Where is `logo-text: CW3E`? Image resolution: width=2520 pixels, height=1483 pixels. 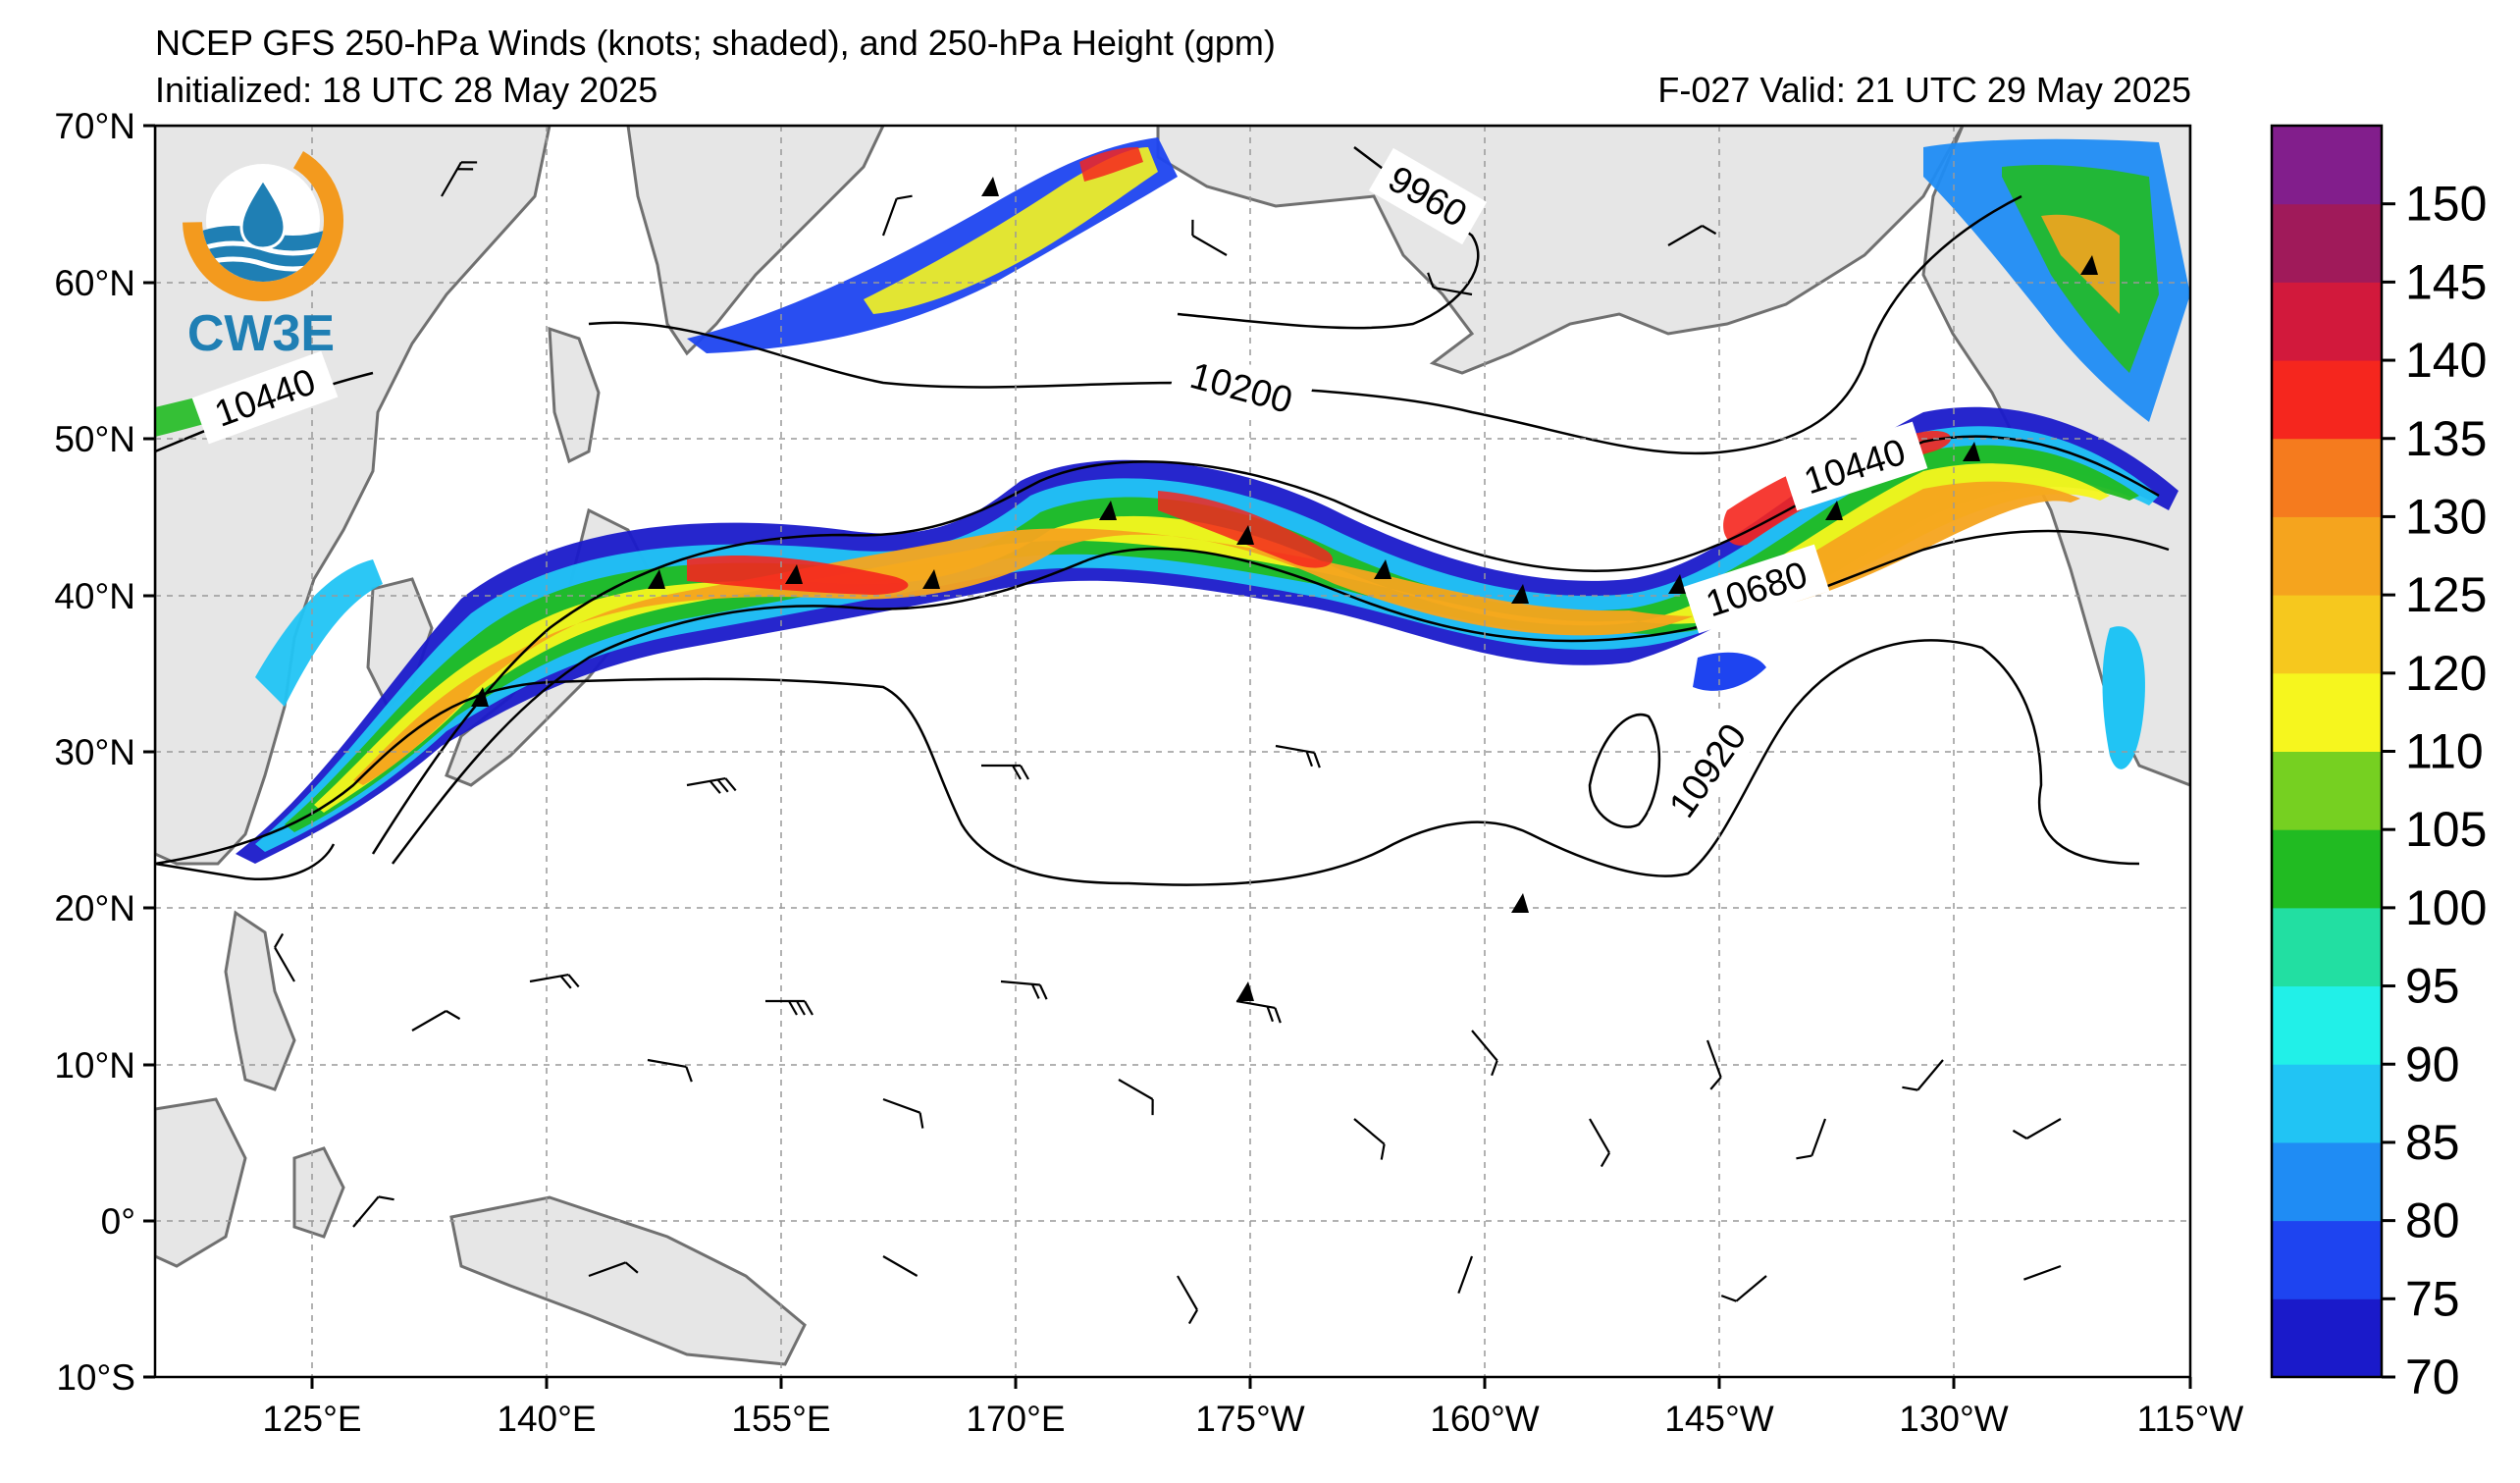 logo-text: CW3E is located at coordinates (261, 333).